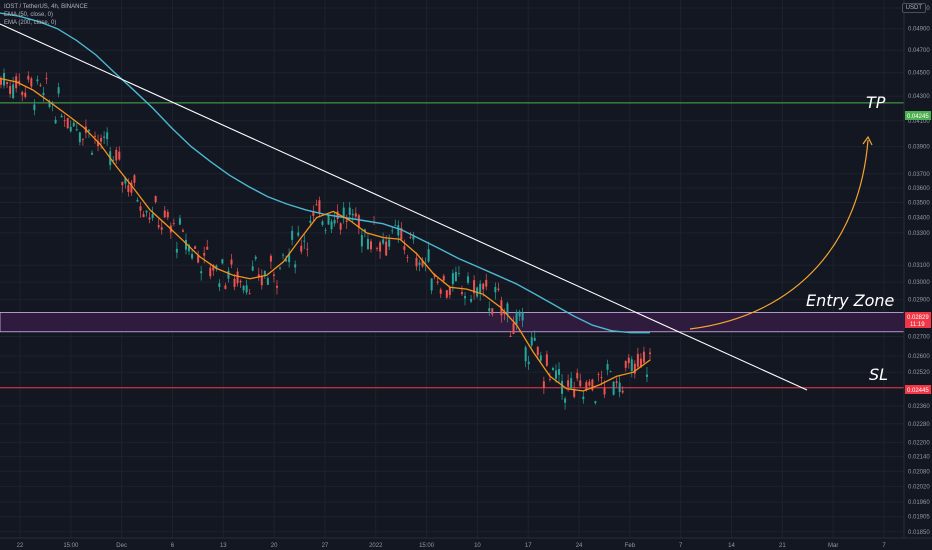  Describe the element at coordinates (919, 148) in the screenshot. I see `price-tick-label: 0.03900` at that location.